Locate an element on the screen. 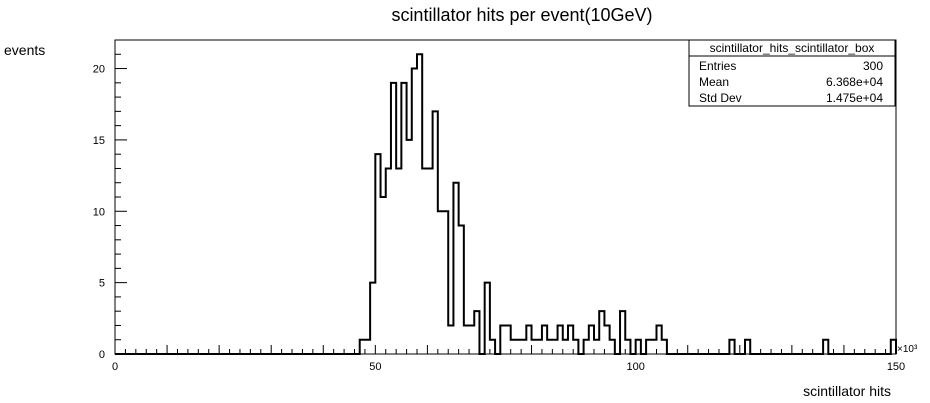 The image size is (930, 403). y-axis-label: events is located at coordinates (24, 50).